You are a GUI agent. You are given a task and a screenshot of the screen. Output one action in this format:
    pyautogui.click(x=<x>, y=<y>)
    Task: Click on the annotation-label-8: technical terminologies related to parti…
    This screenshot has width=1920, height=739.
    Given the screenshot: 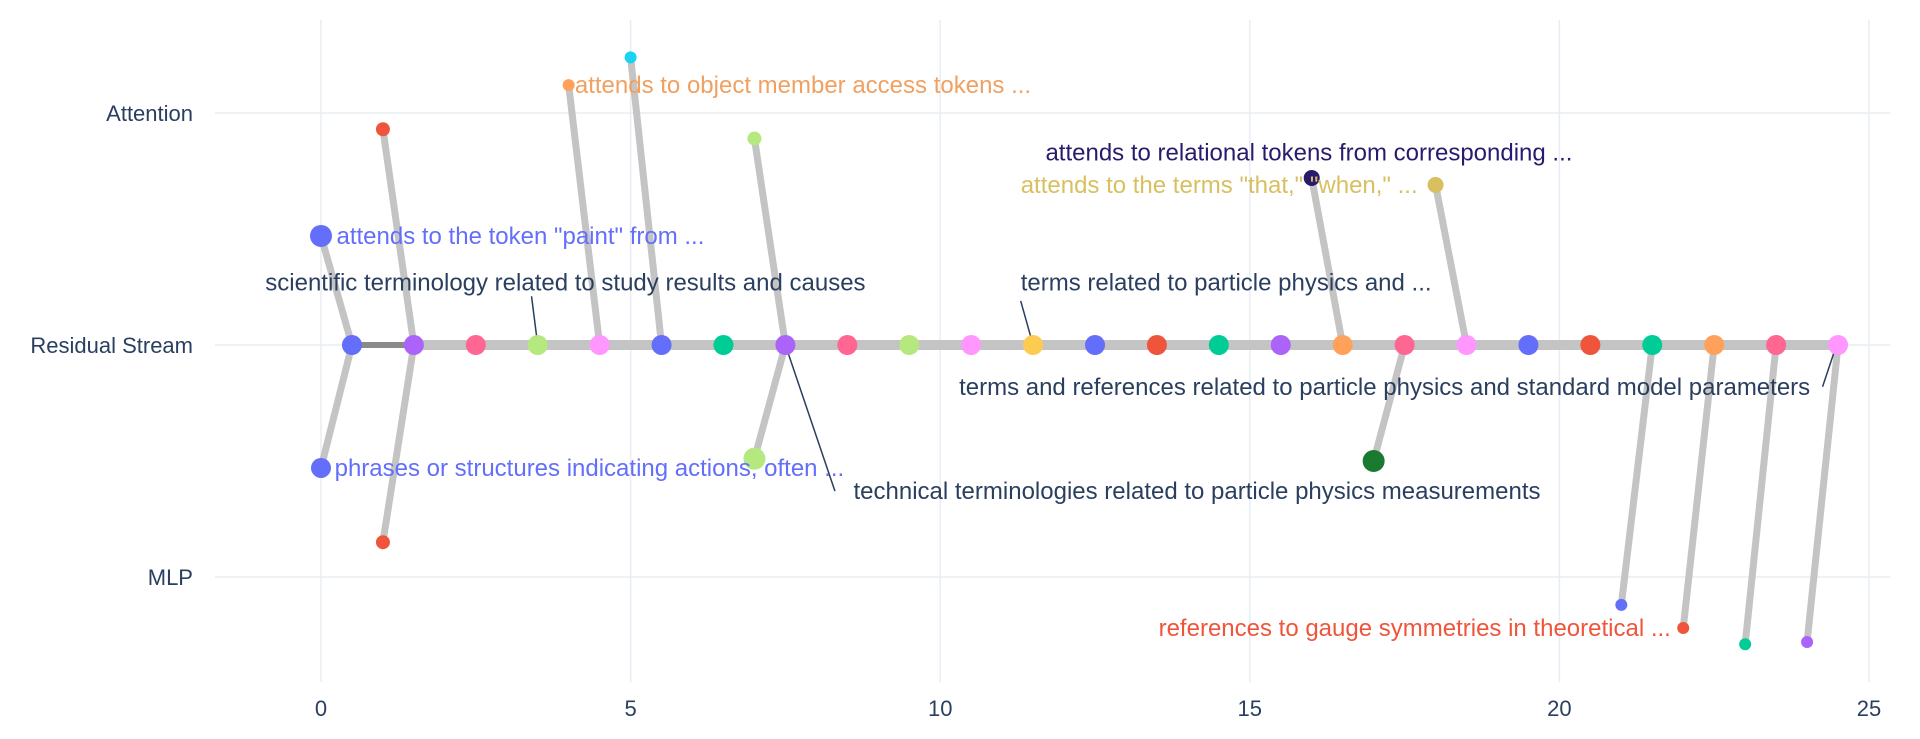 What is the action you would take?
    pyautogui.click(x=1197, y=491)
    